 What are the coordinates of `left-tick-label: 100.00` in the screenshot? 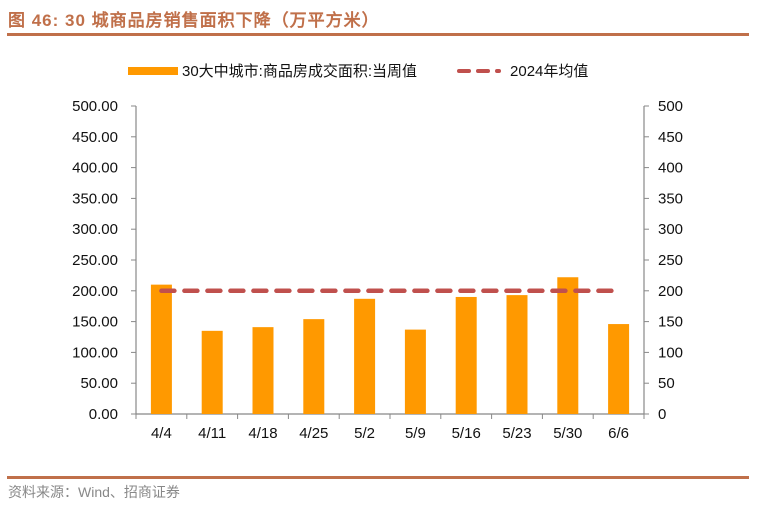 It's located at (95, 352).